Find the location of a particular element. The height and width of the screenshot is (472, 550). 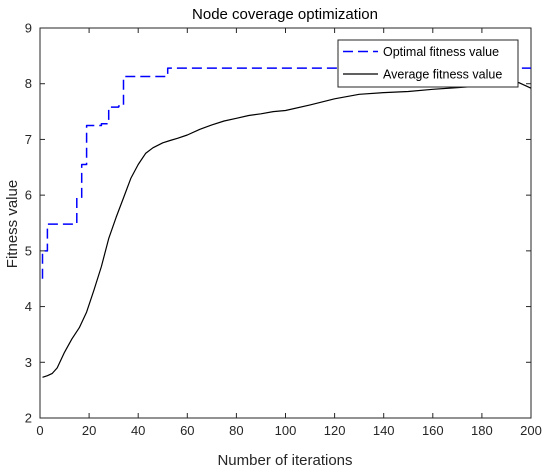

y-tick-label: 3 is located at coordinates (28, 362).